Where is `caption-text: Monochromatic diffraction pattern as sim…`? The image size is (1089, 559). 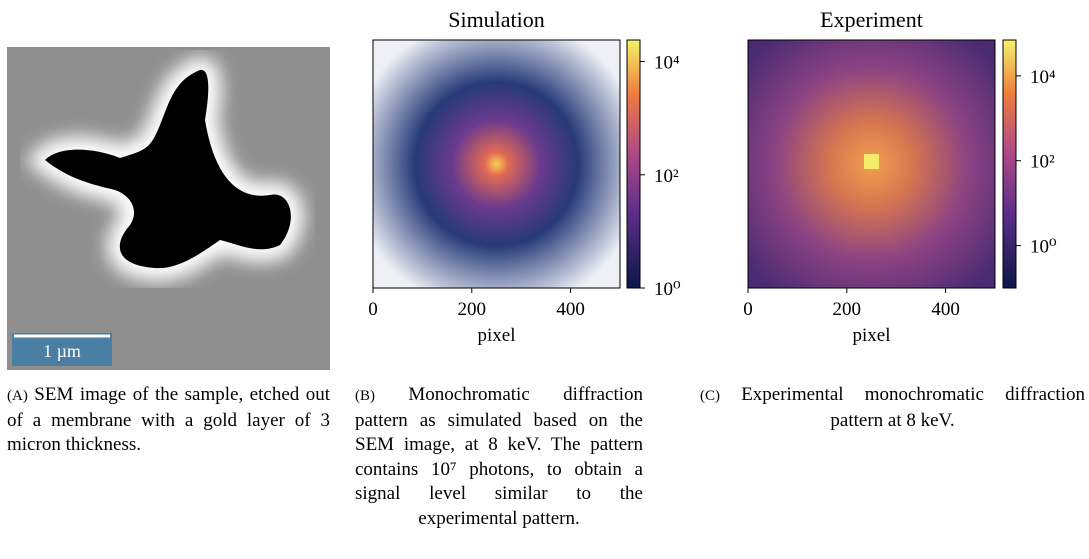
caption-text: Monochromatic diffraction pattern as sim… is located at coordinates (499, 456).